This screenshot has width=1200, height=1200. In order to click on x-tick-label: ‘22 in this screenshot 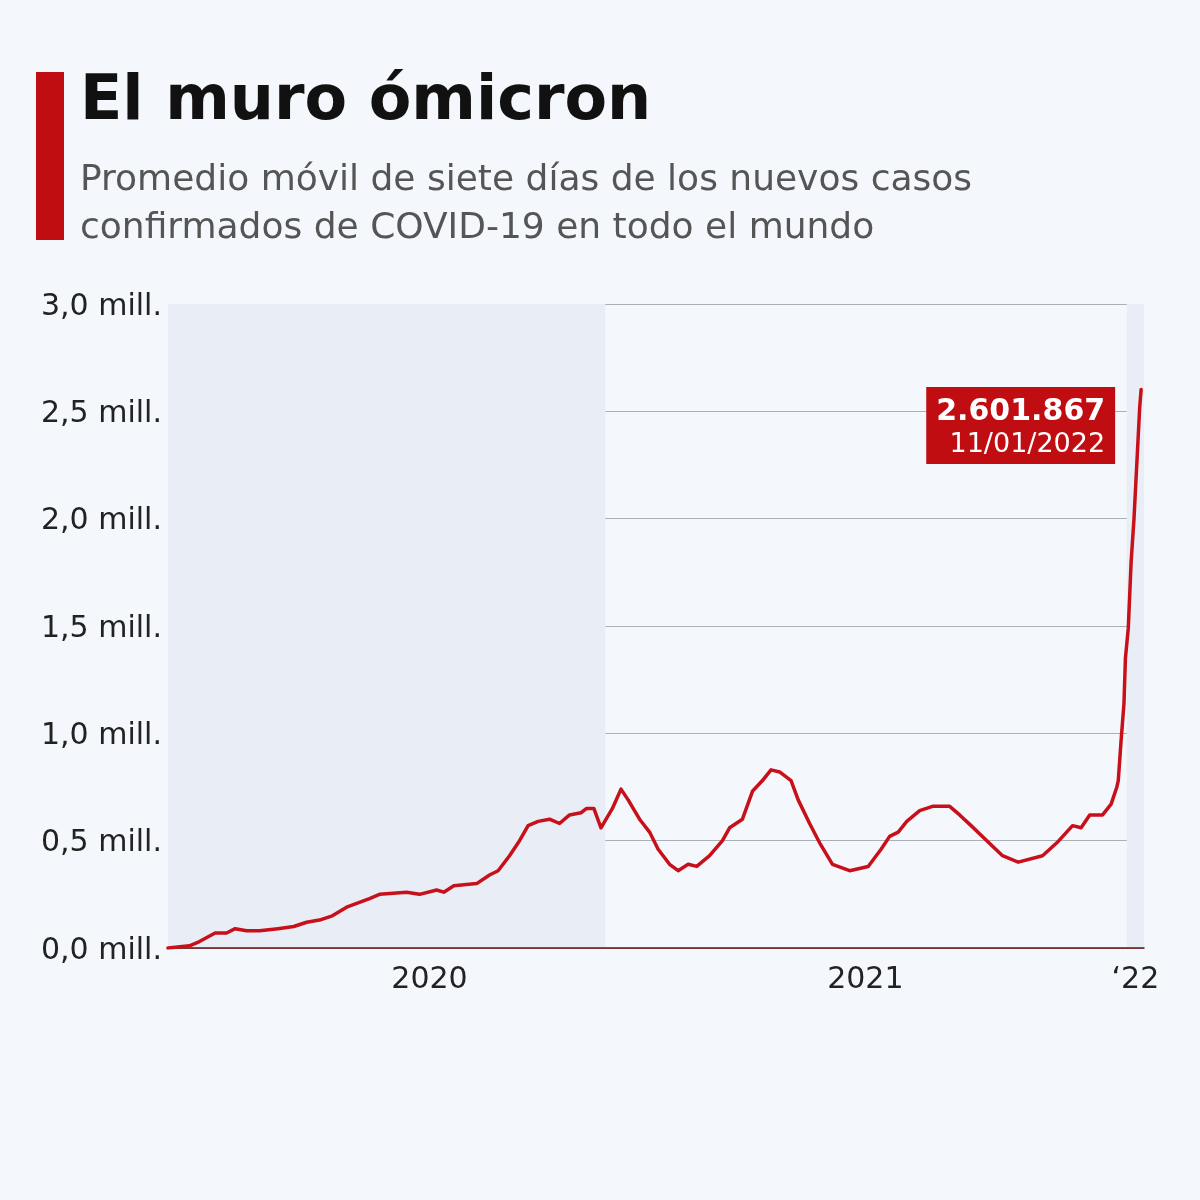, I will do `click(1135, 977)`.